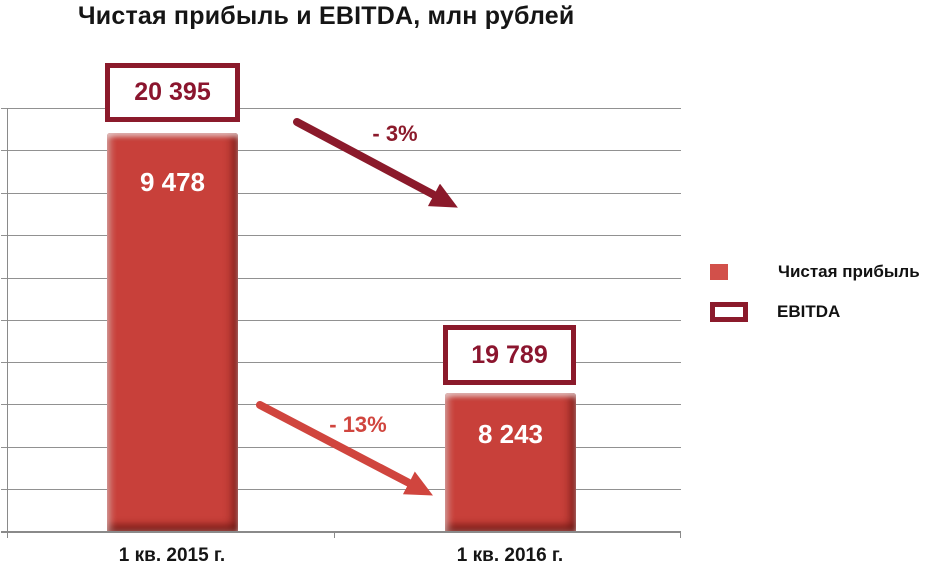 The height and width of the screenshot is (569, 940). What do you see at coordinates (510, 555) in the screenshot?
I see `category-label-q1-2016: 1 кв. 2016 г.` at bounding box center [510, 555].